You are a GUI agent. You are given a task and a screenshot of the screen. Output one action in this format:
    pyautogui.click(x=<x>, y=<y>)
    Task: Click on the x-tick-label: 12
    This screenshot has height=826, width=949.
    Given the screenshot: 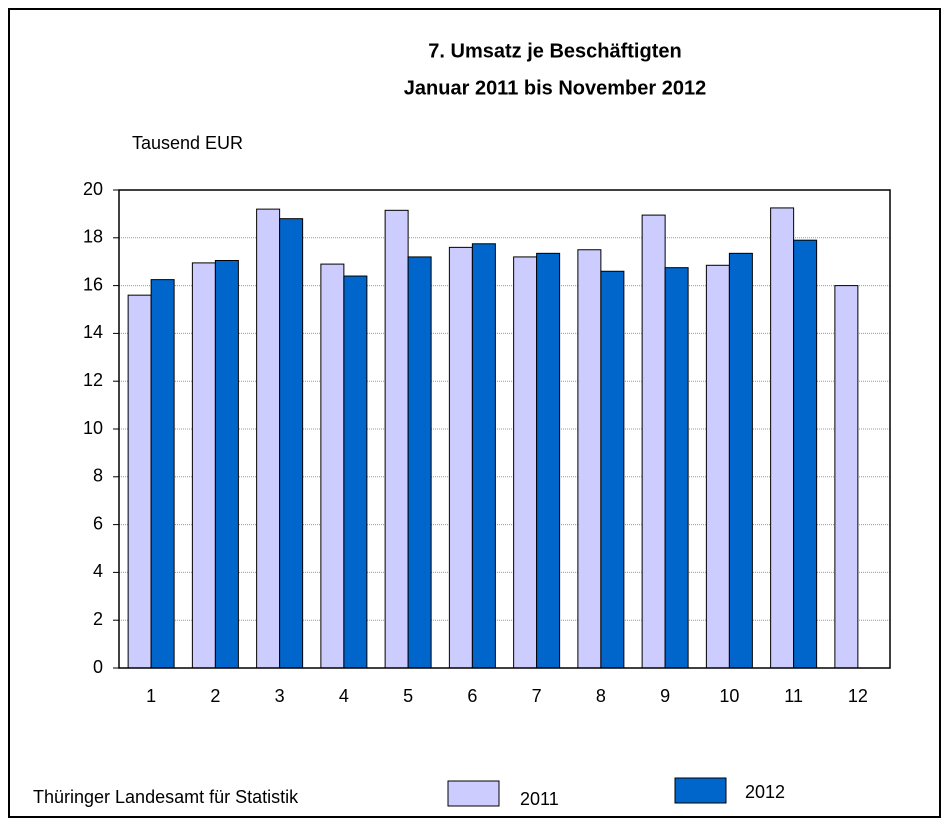 What is the action you would take?
    pyautogui.click(x=858, y=696)
    